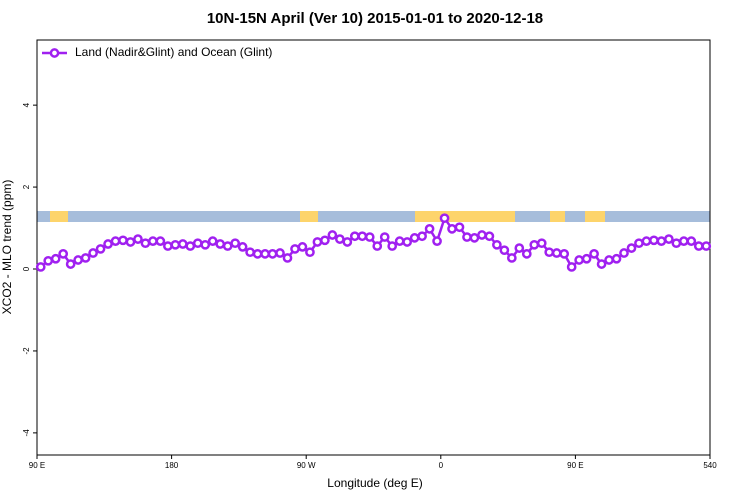 This screenshot has height=500, width=750. Describe the element at coordinates (26, 104) in the screenshot. I see `y-tick-label: 4` at that location.